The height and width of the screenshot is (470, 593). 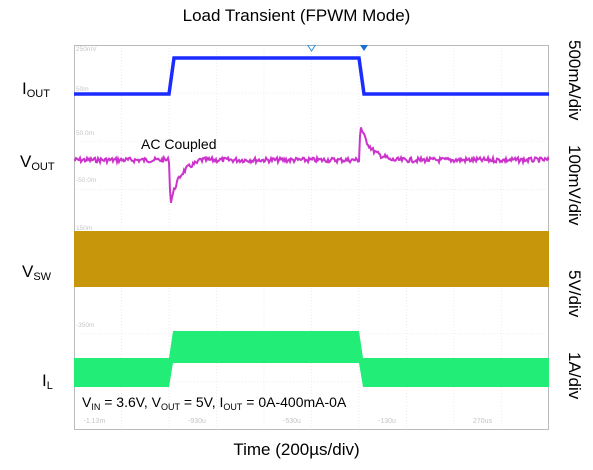 What do you see at coordinates (82, 89) in the screenshot?
I see `scope-marker-label: 50m` at bounding box center [82, 89].